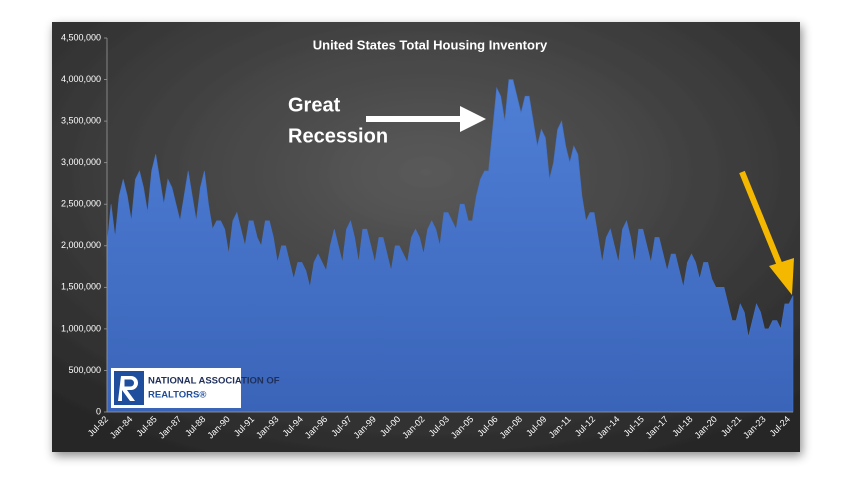 The width and height of the screenshot is (852, 486). Describe the element at coordinates (98, 411) in the screenshot. I see `y-tick-label: 0` at that location.